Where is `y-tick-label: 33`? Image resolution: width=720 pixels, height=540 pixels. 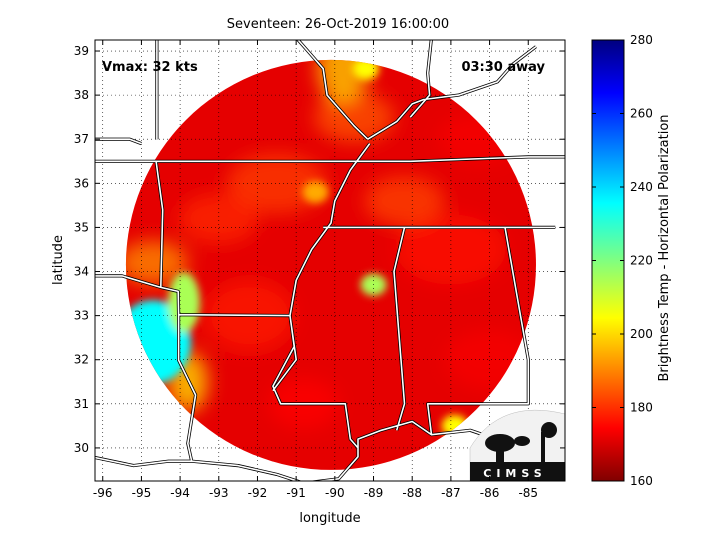 y-tick-label: 33 is located at coordinates (81, 316).